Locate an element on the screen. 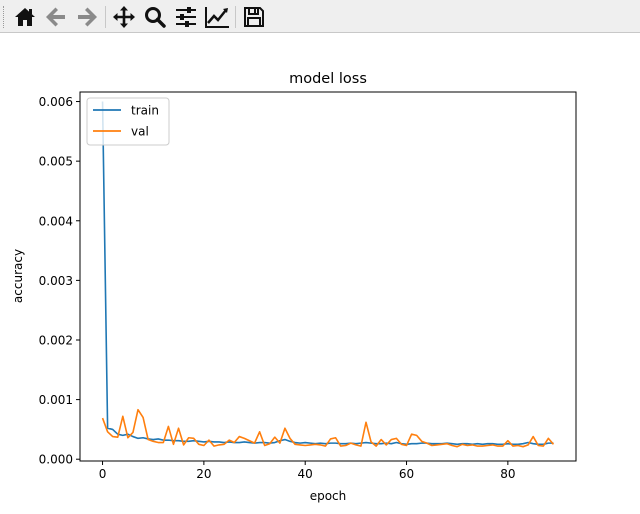 The height and width of the screenshot is (514, 640). x-tick-label: 40 is located at coordinates (305, 474).